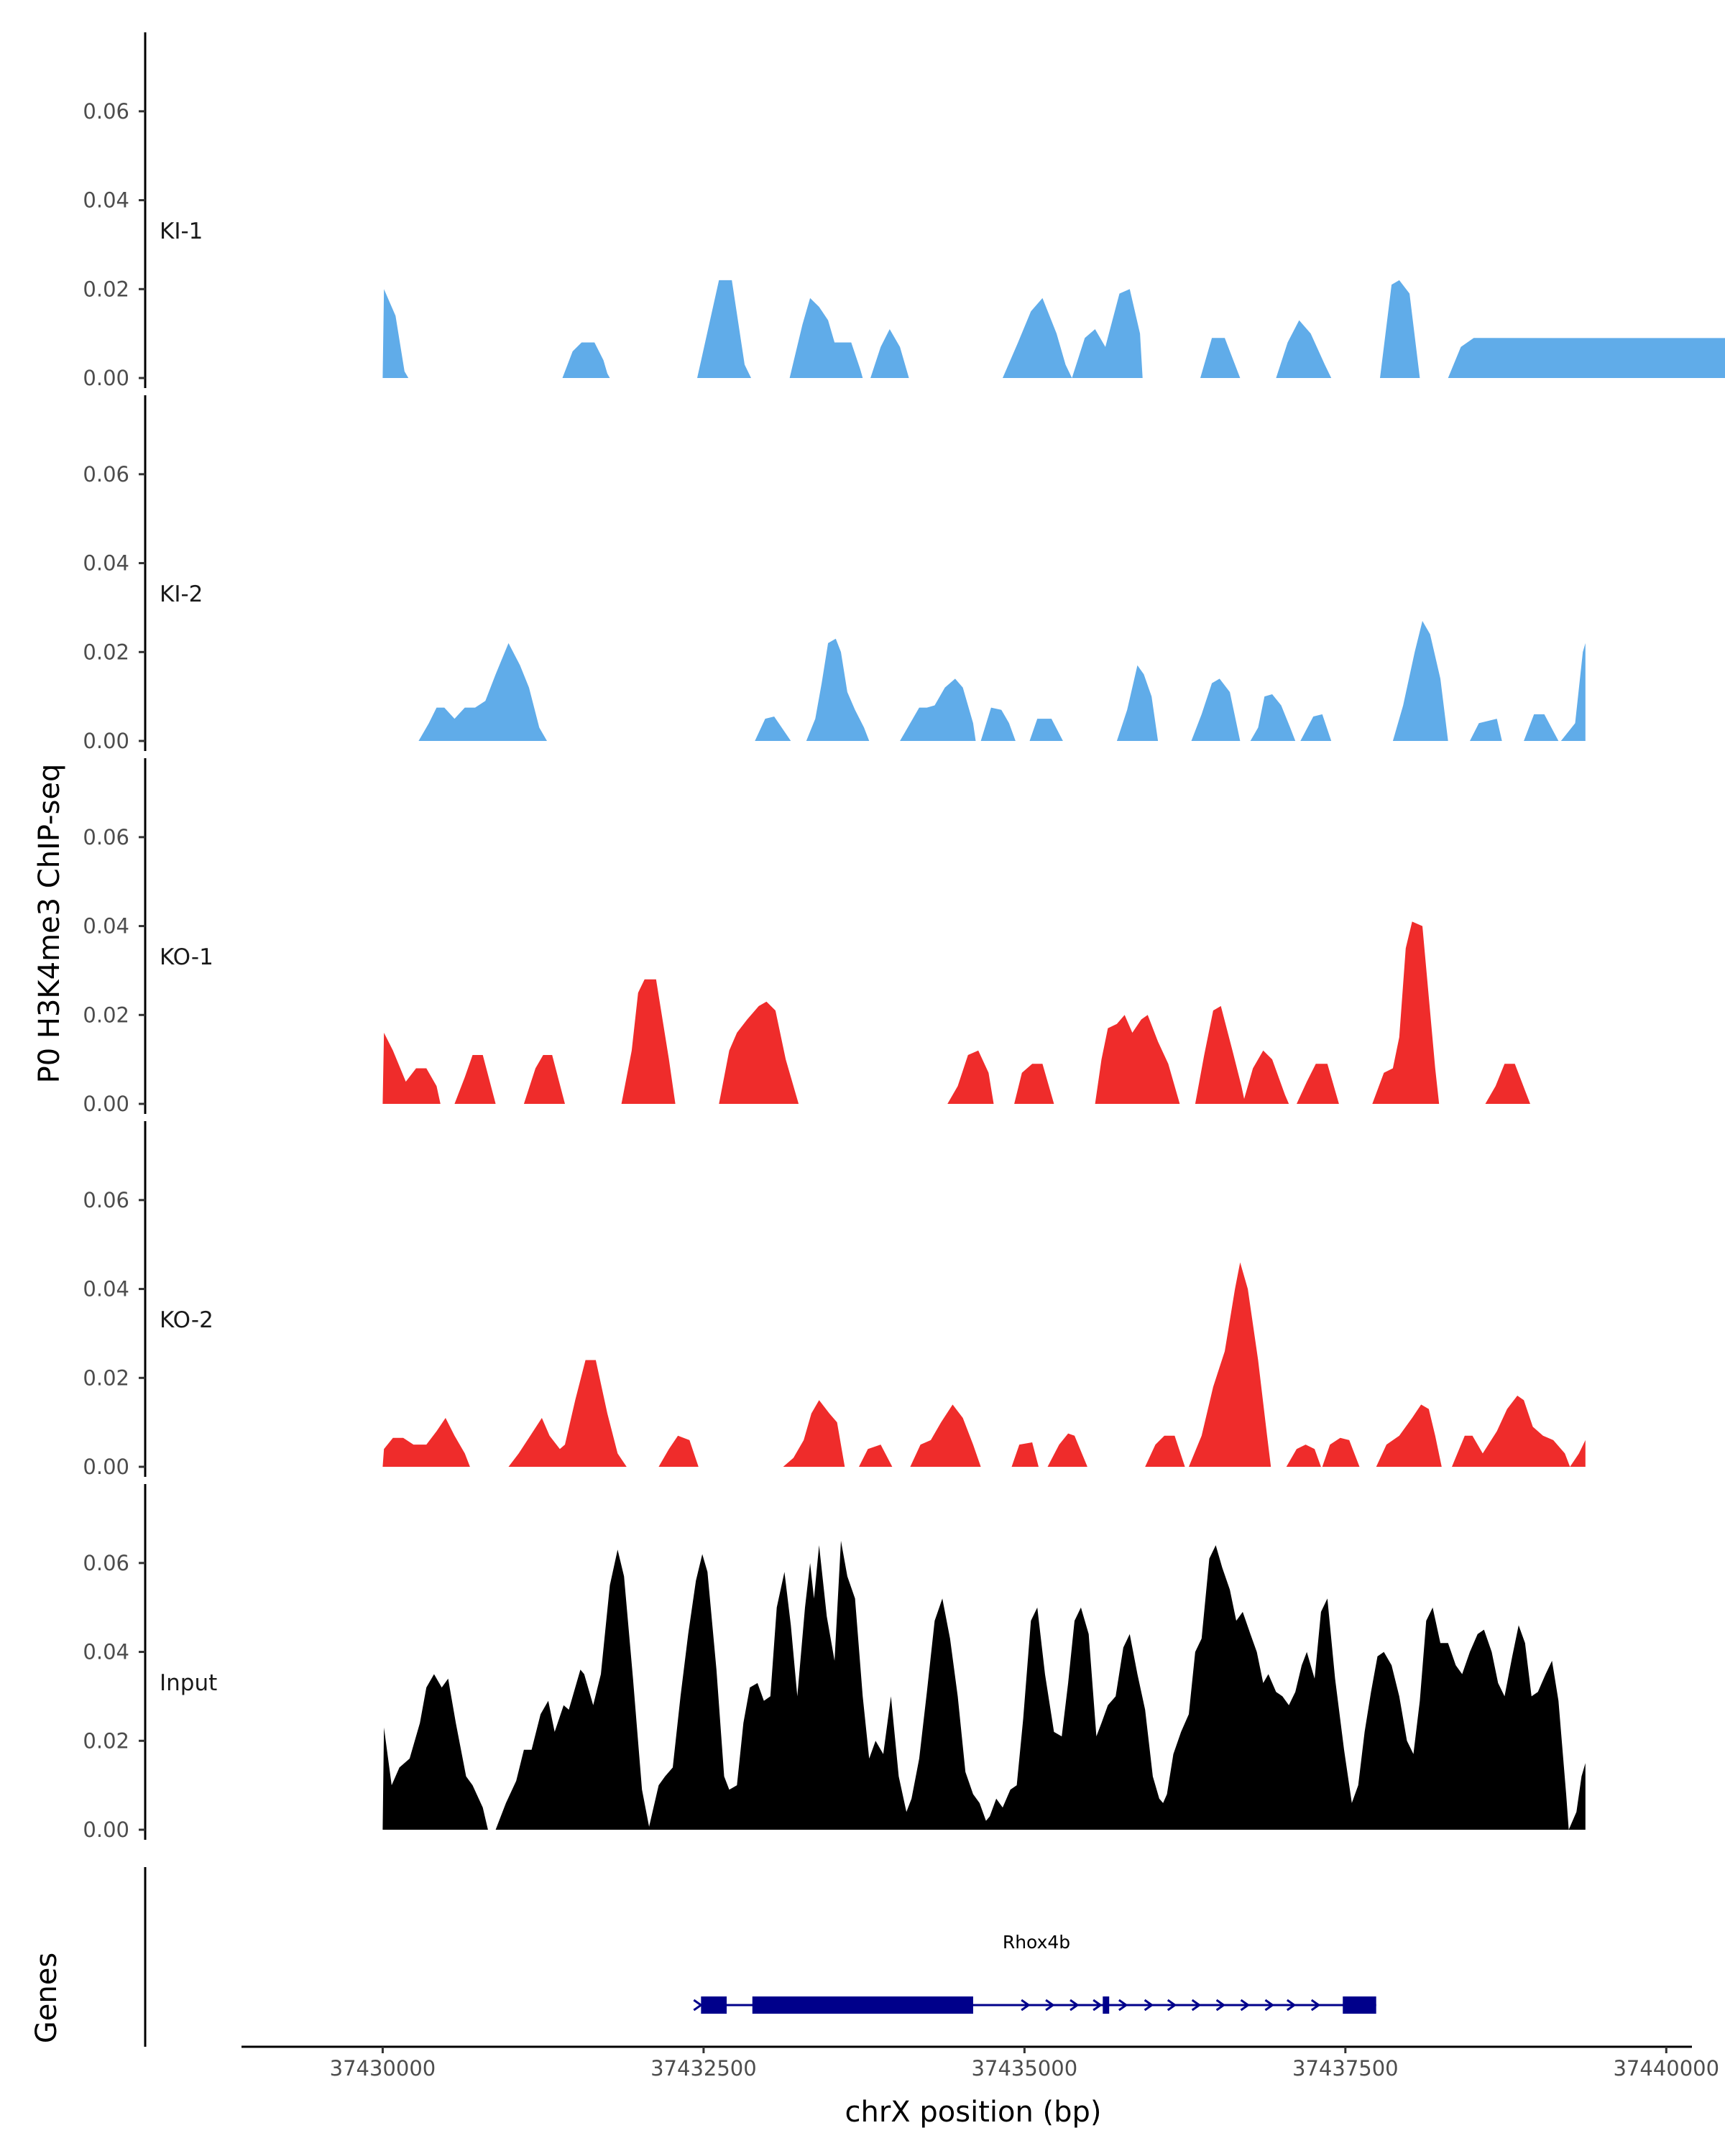 This screenshot has height=2156, width=1725. What do you see at coordinates (186, 1320) in the screenshot?
I see `track-label: KO-2` at bounding box center [186, 1320].